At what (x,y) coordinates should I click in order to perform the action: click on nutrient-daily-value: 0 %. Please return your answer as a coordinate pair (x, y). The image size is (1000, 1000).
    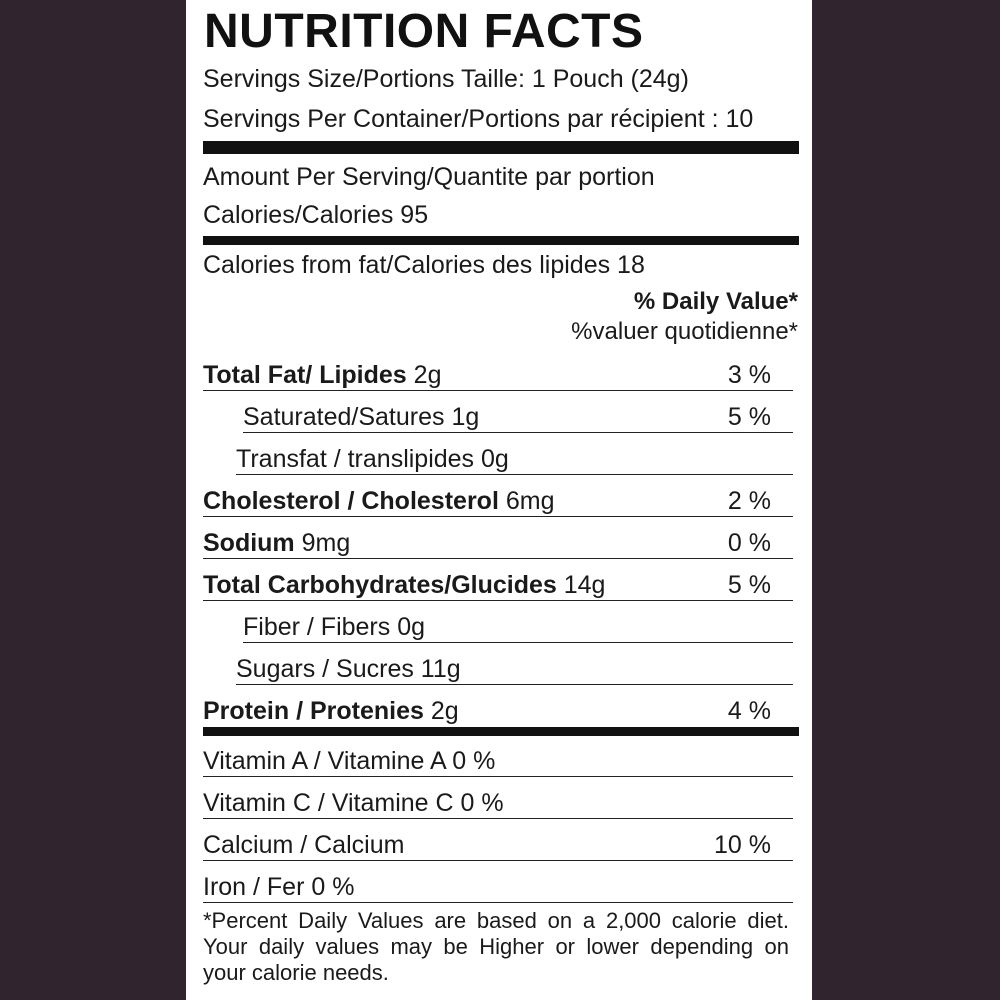
    Looking at the image, I should click on (749, 543).